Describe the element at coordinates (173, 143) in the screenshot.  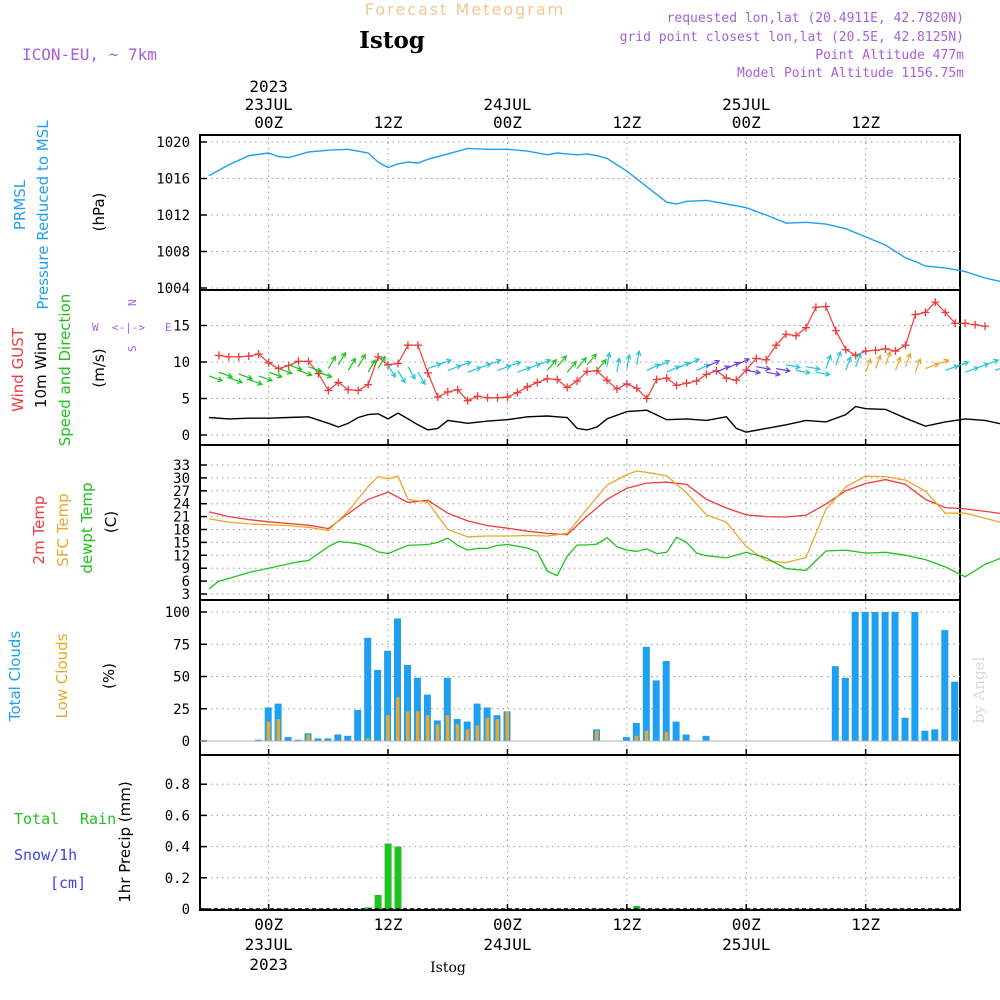
I see `pressure-tick-label: 1020` at that location.